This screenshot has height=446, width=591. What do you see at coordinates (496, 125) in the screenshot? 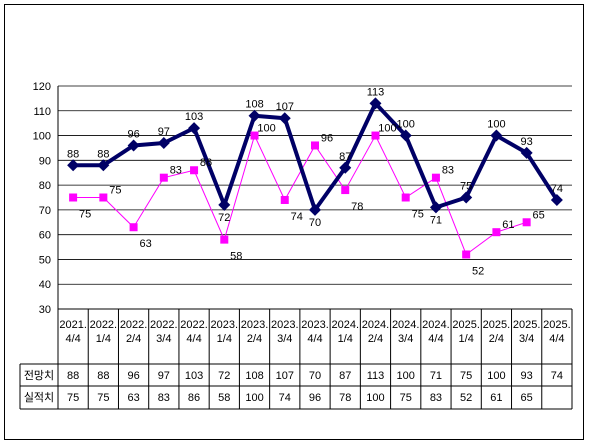
I see `forecast-label-14: 100` at bounding box center [496, 125].